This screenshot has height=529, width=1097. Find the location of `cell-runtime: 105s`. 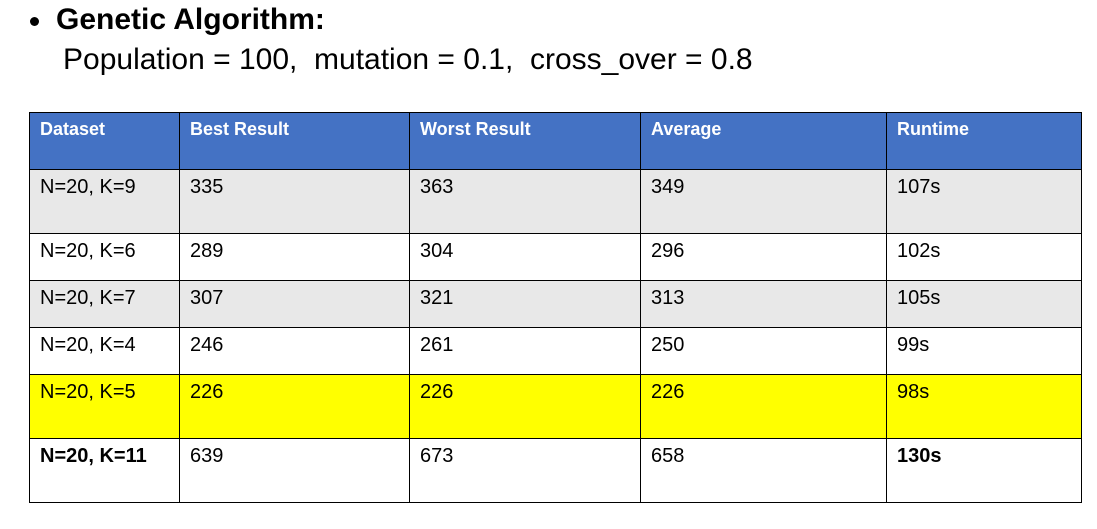

cell-runtime: 105s is located at coordinates (984, 304).